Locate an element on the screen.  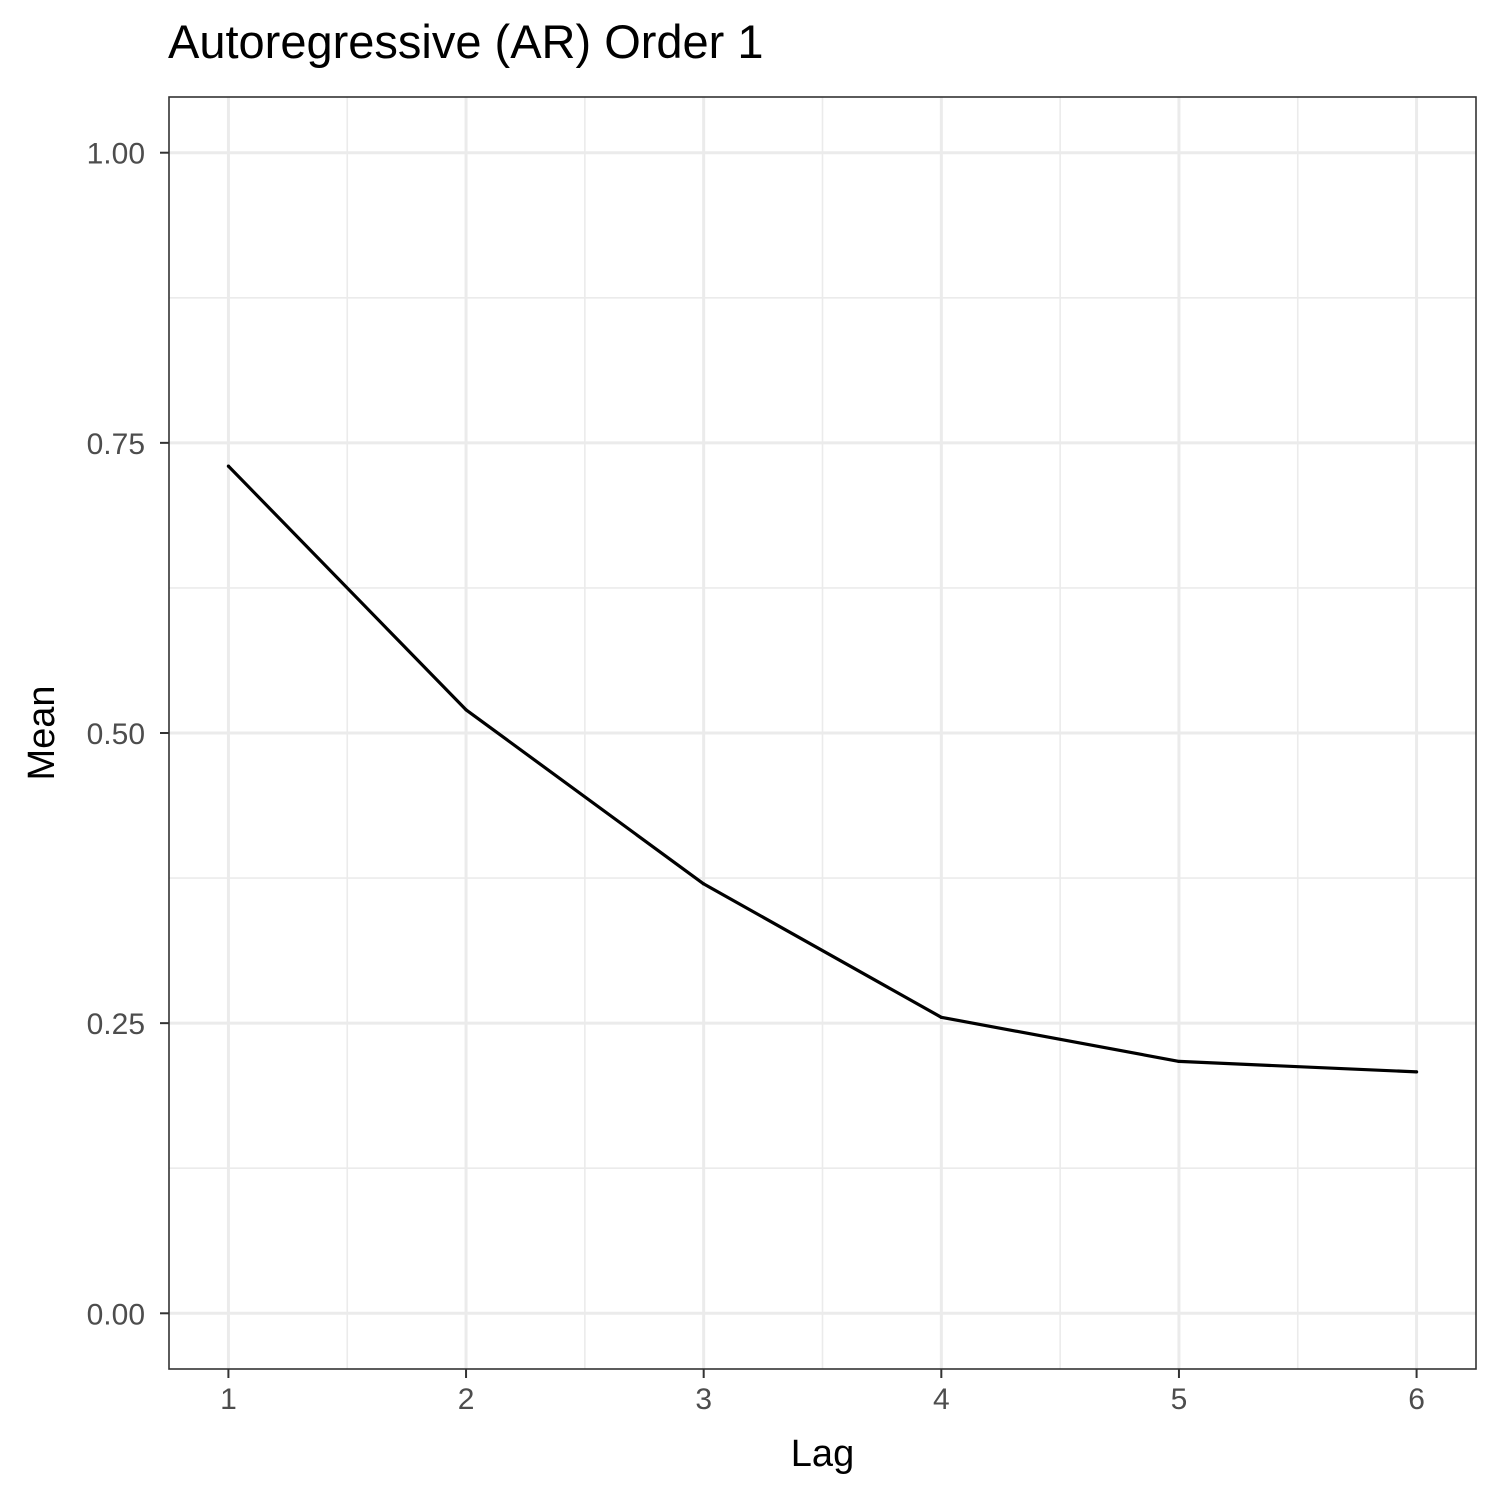
x-tick-label: 5 is located at coordinates (1179, 1399).